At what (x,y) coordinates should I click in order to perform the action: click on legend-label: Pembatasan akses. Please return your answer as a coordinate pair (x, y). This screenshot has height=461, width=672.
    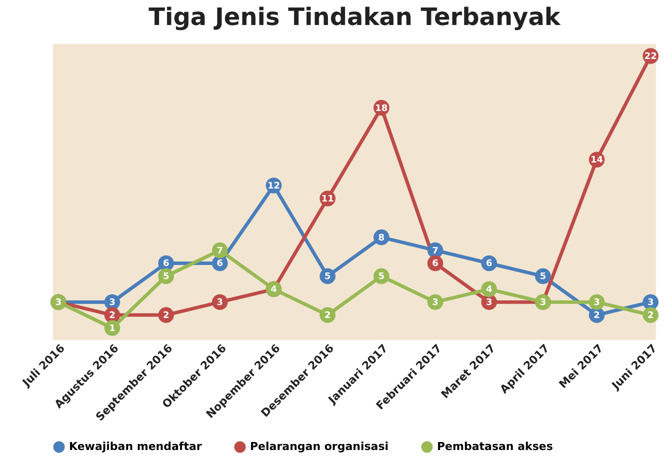
    Looking at the image, I should click on (495, 446).